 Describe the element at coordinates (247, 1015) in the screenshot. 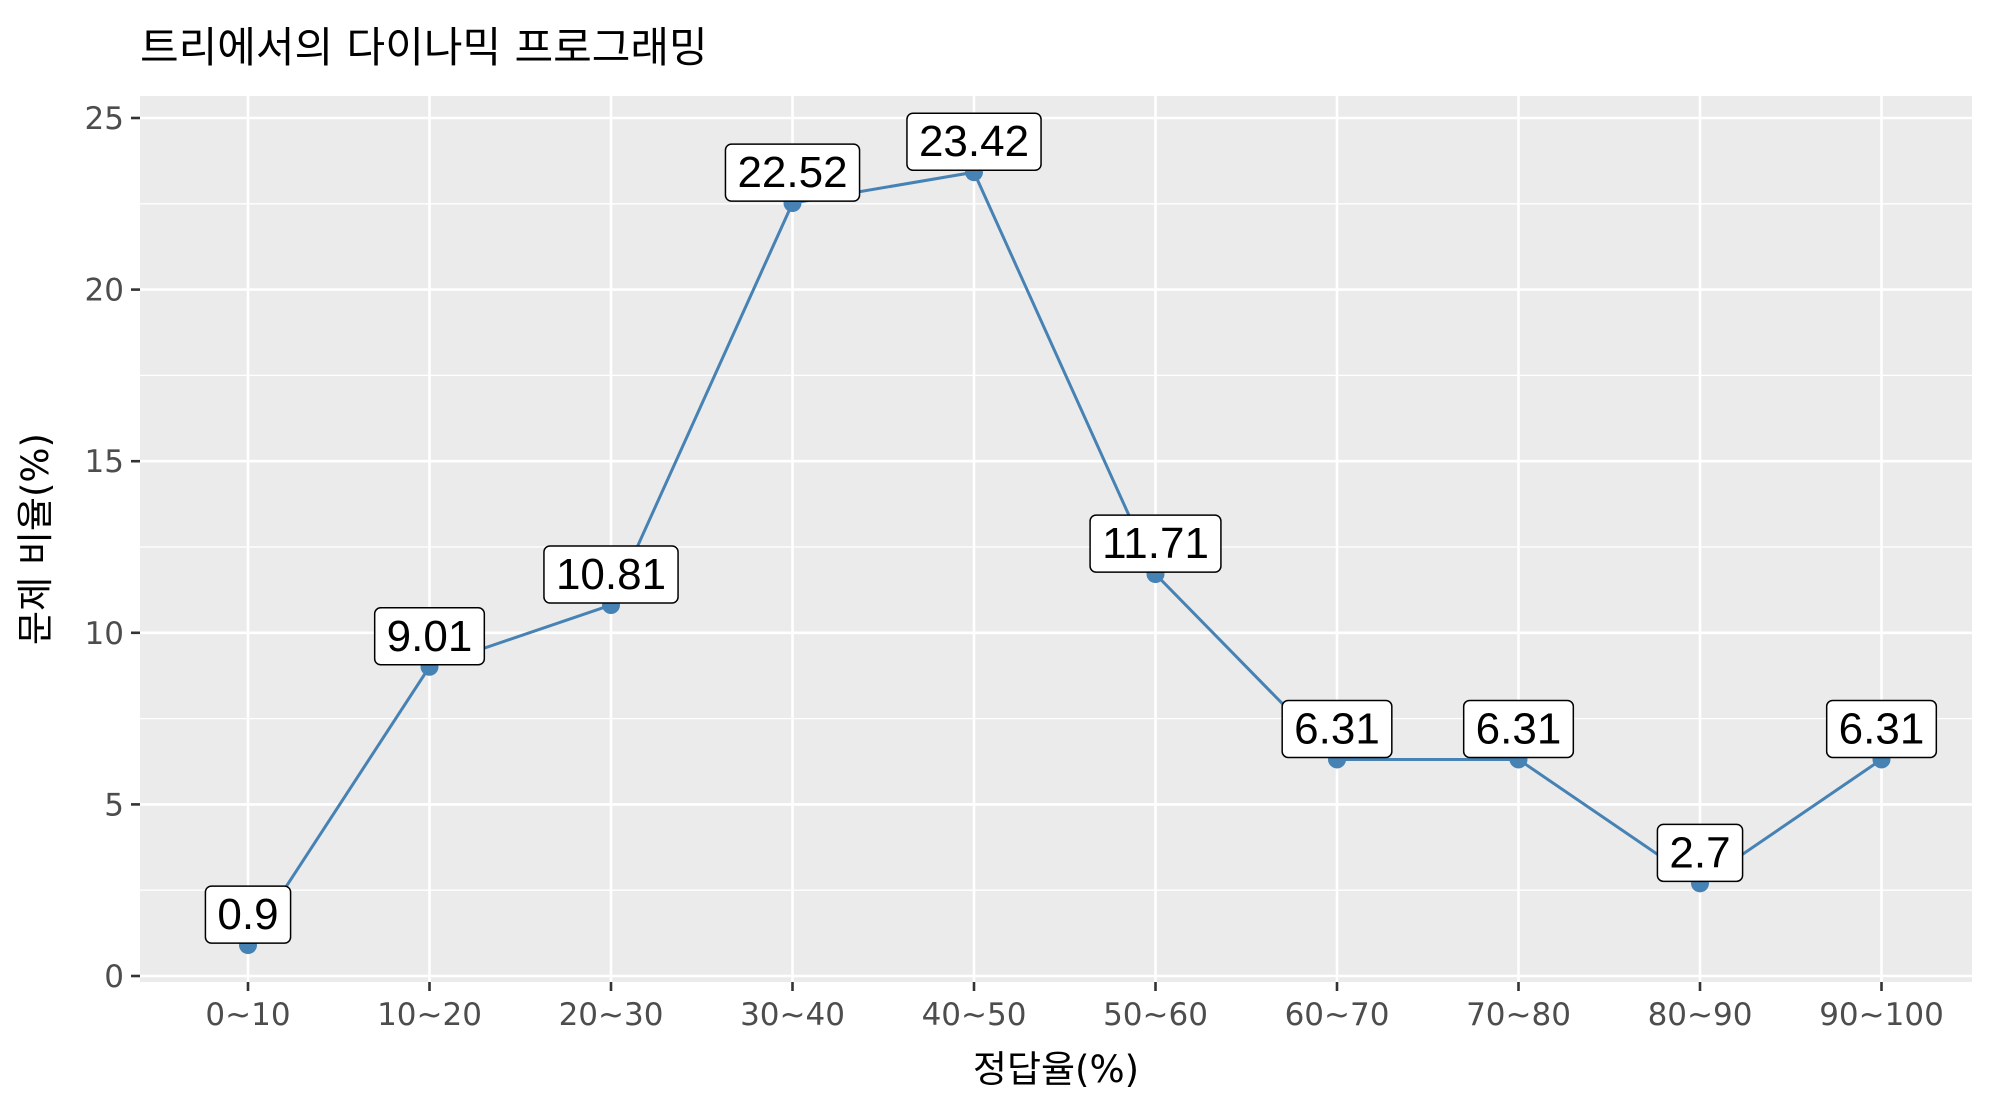

I see `x-tick-label: 0~10` at that location.